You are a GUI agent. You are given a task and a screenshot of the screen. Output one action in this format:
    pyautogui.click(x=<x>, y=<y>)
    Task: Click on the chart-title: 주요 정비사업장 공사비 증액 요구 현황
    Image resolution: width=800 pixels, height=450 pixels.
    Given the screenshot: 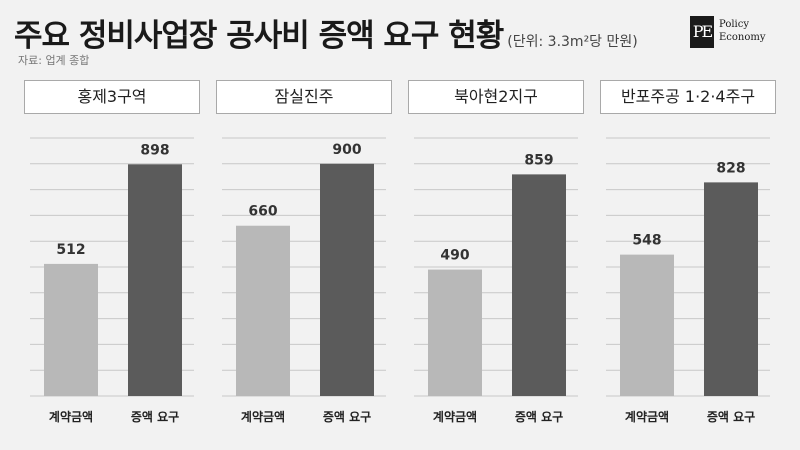 What is the action you would take?
    pyautogui.click(x=259, y=36)
    